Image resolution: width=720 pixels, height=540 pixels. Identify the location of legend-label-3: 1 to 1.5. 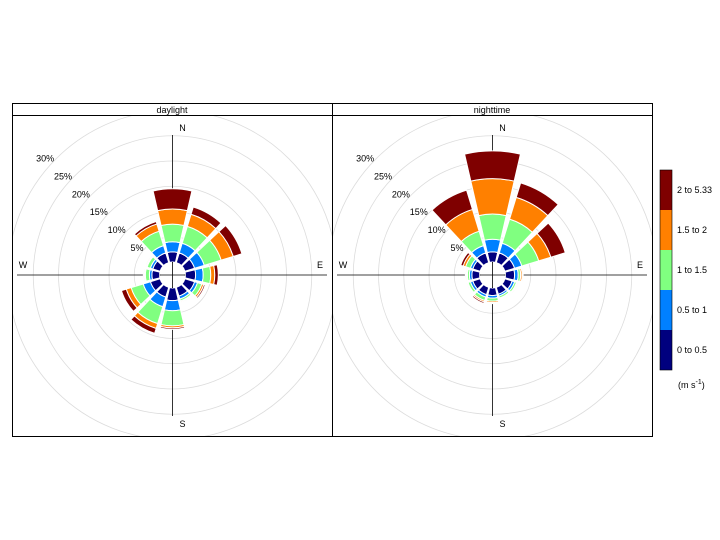
(692, 270).